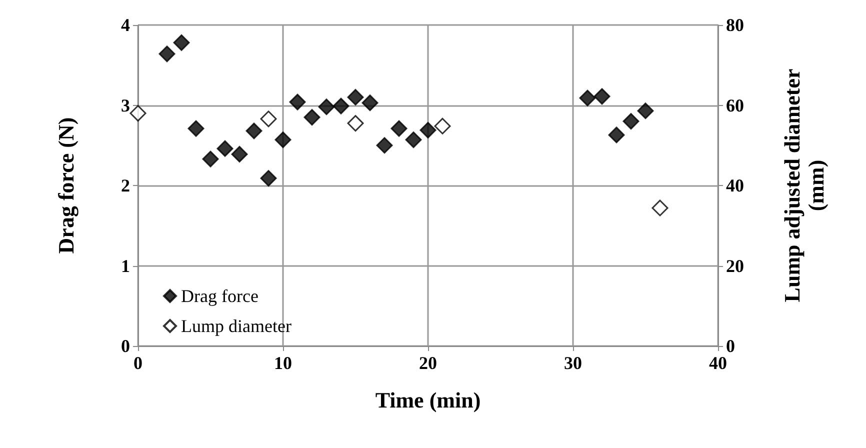 This screenshot has width=866, height=448. Describe the element at coordinates (735, 25) in the screenshot. I see `y2-tick-label: 80` at that location.